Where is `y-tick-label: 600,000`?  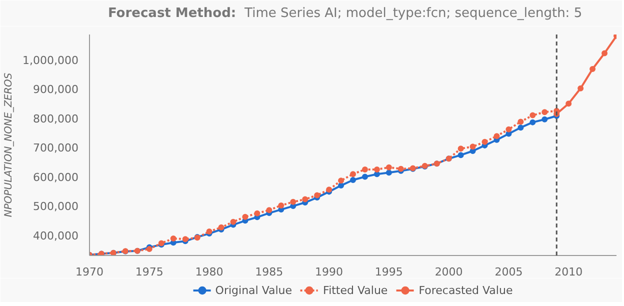 y-tick-label: 600,000 is located at coordinates (56, 177).